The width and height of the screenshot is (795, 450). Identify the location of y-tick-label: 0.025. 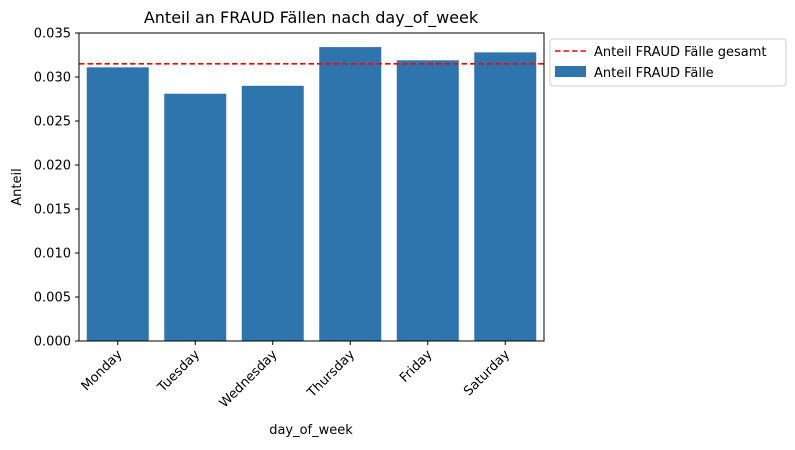
(52, 122).